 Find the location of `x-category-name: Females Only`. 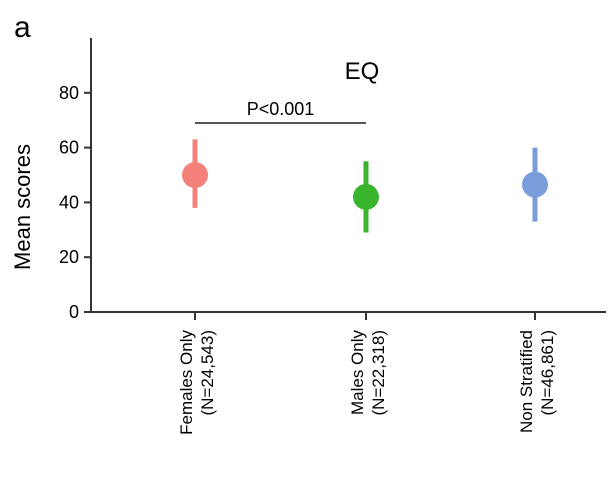

x-category-name: Females Only is located at coordinates (186, 382).